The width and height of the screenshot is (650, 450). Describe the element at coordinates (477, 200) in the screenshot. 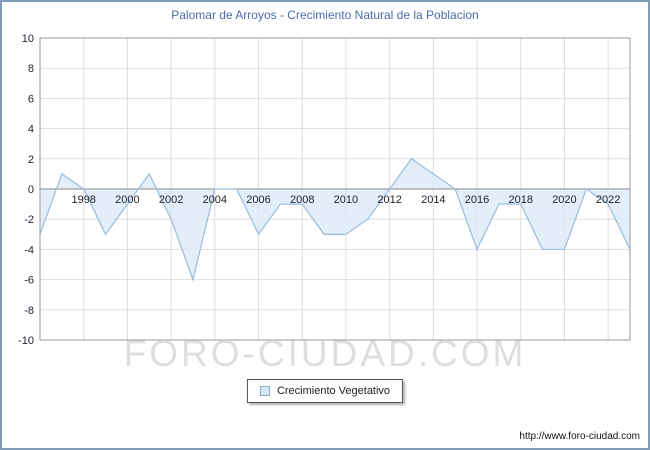

I see `svg-text: 2016` at that location.